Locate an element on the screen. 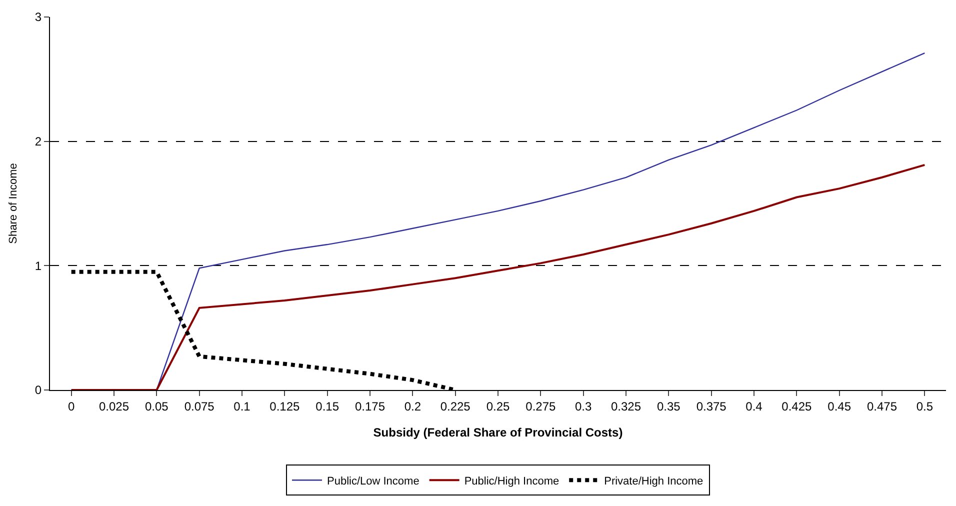 This screenshot has height=506, width=956. legend-label: Public/High Income is located at coordinates (512, 481).